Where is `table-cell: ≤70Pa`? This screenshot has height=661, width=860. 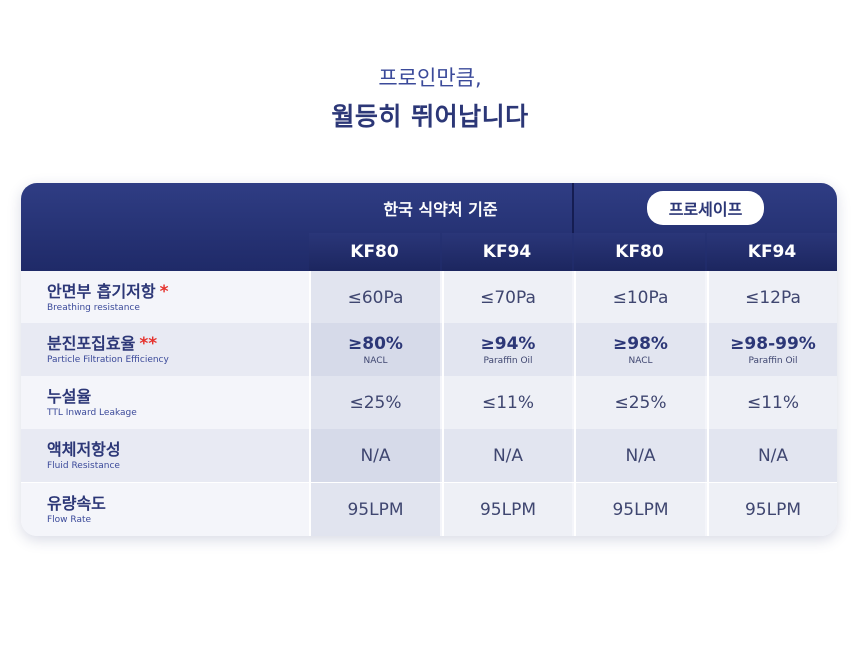 table-cell: ≤70Pa is located at coordinates (507, 297).